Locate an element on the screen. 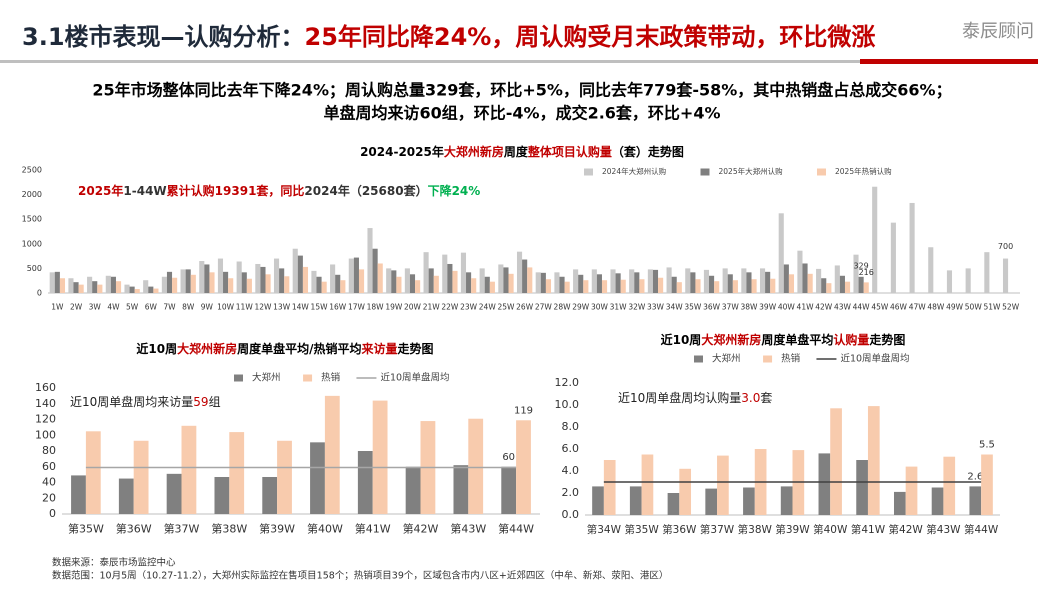 The image size is (1064, 599). x-tick-label: 49W is located at coordinates (955, 306).